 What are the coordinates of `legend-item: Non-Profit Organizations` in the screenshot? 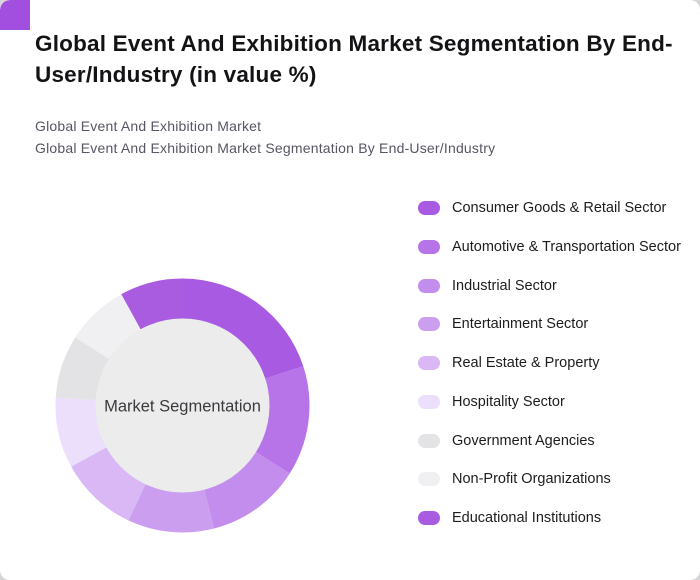 It's located at (551, 480).